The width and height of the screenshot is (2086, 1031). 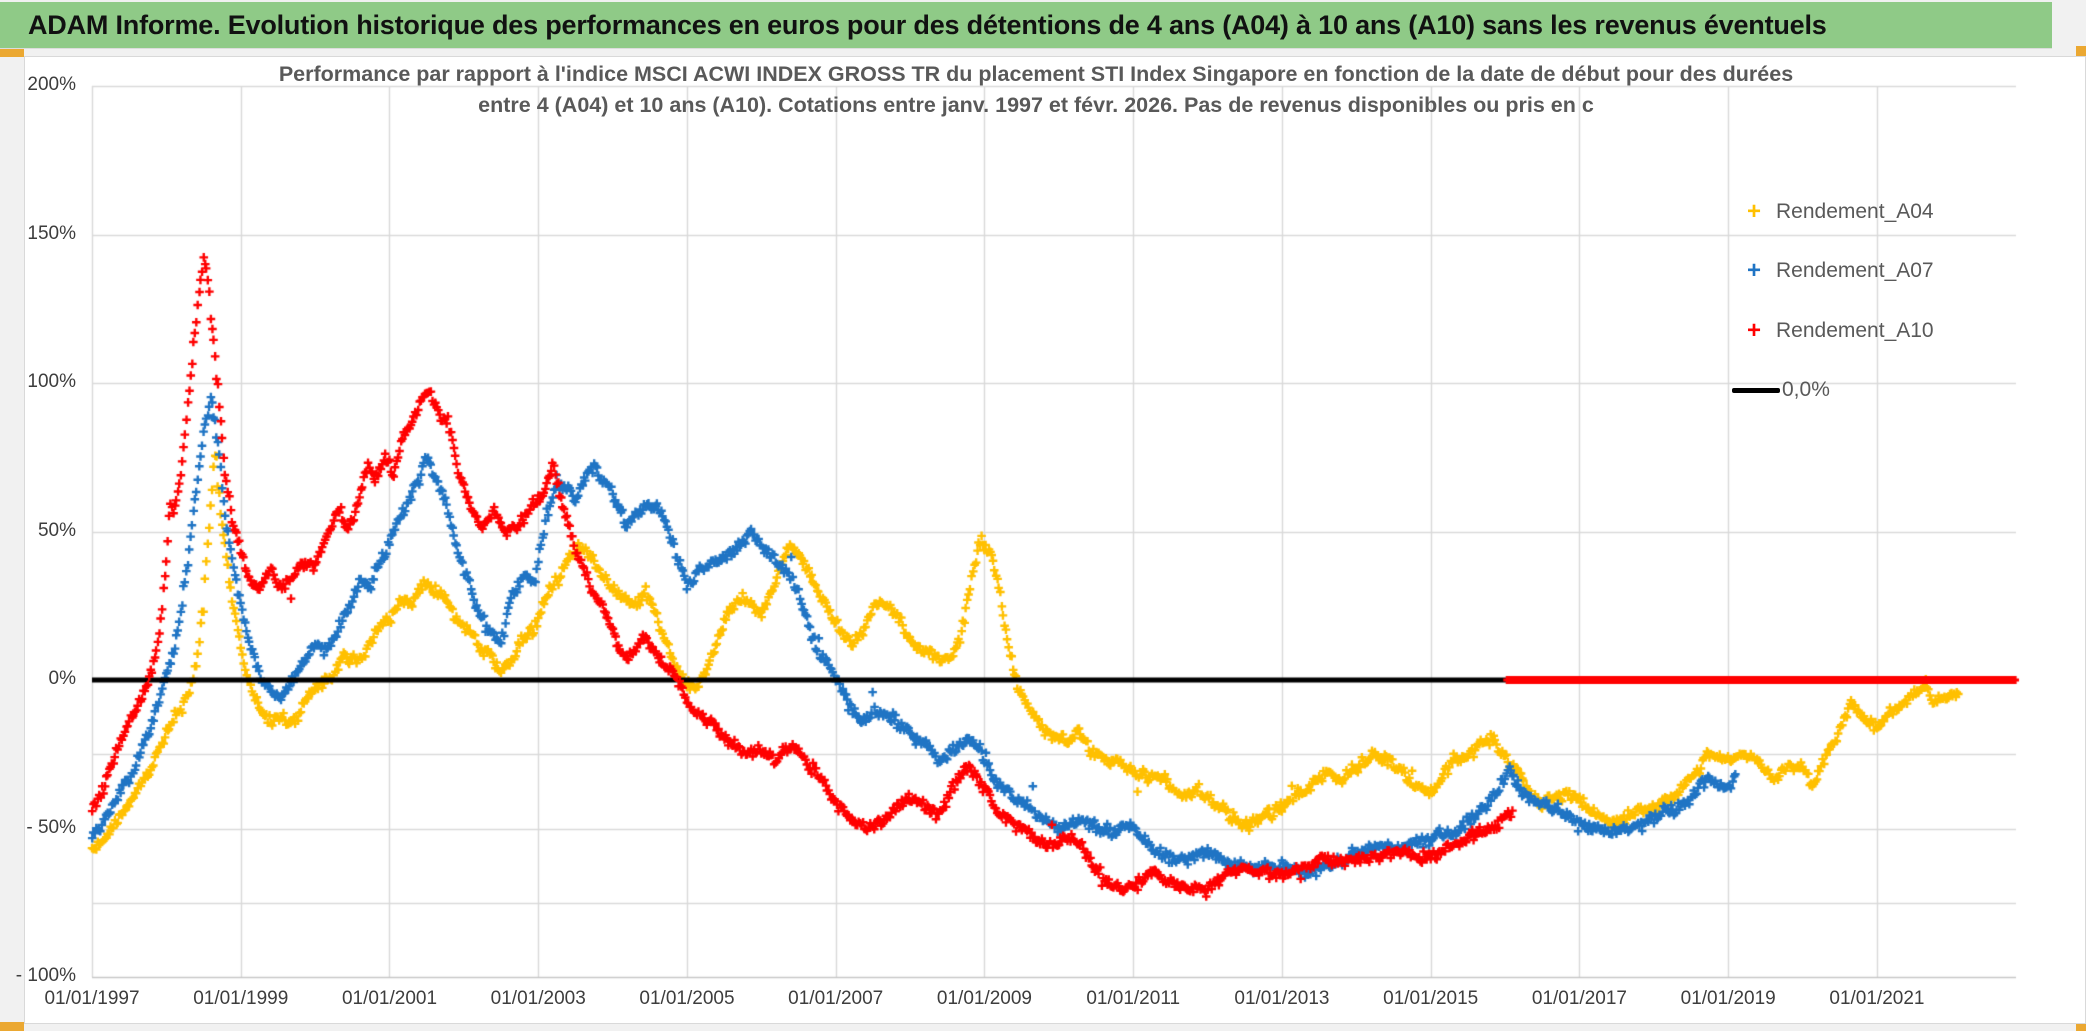 What do you see at coordinates (1781, 390) in the screenshot?
I see `legend-item-zero-line: 0,0%` at bounding box center [1781, 390].